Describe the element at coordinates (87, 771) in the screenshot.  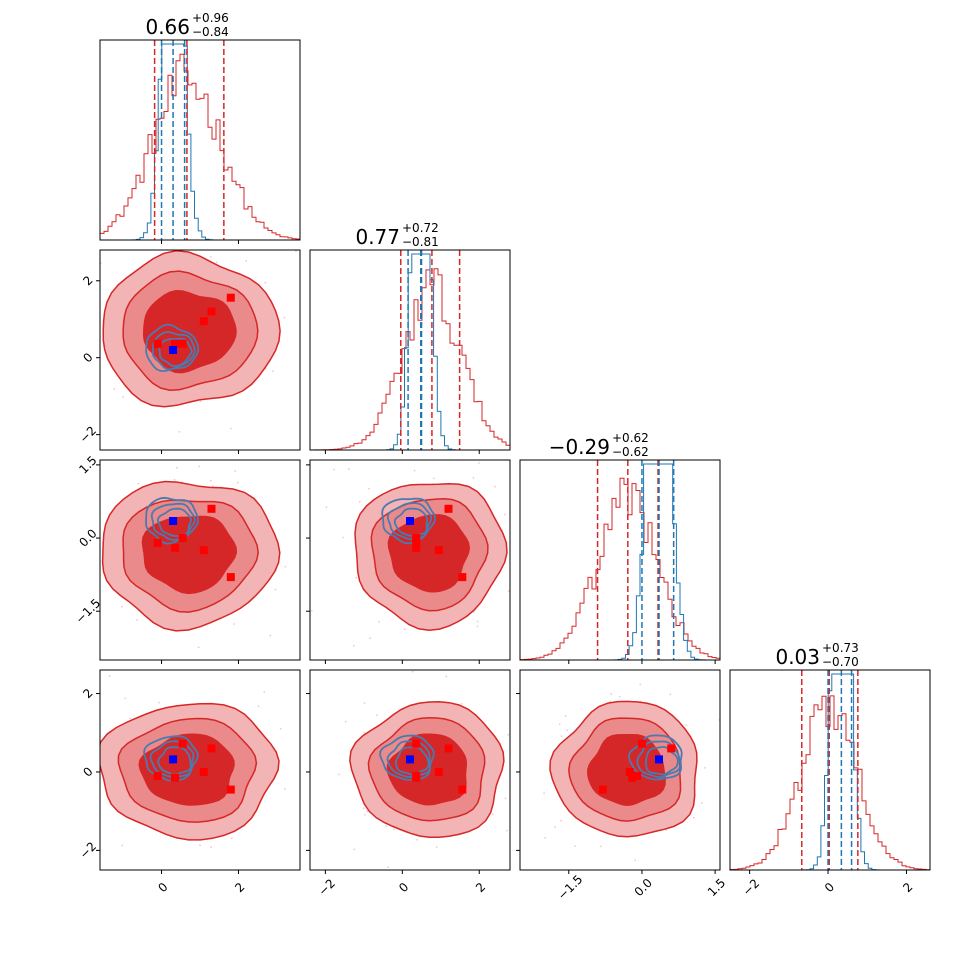
I see `y-tick-label: 0` at that location.